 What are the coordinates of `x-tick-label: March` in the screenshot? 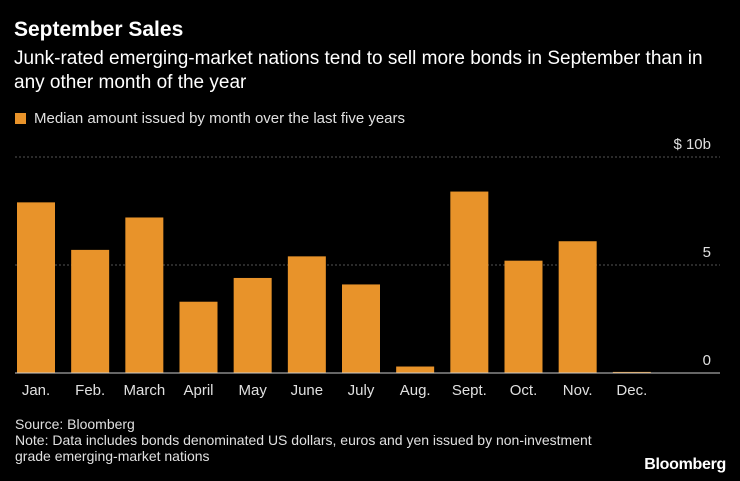 It's located at (144, 390).